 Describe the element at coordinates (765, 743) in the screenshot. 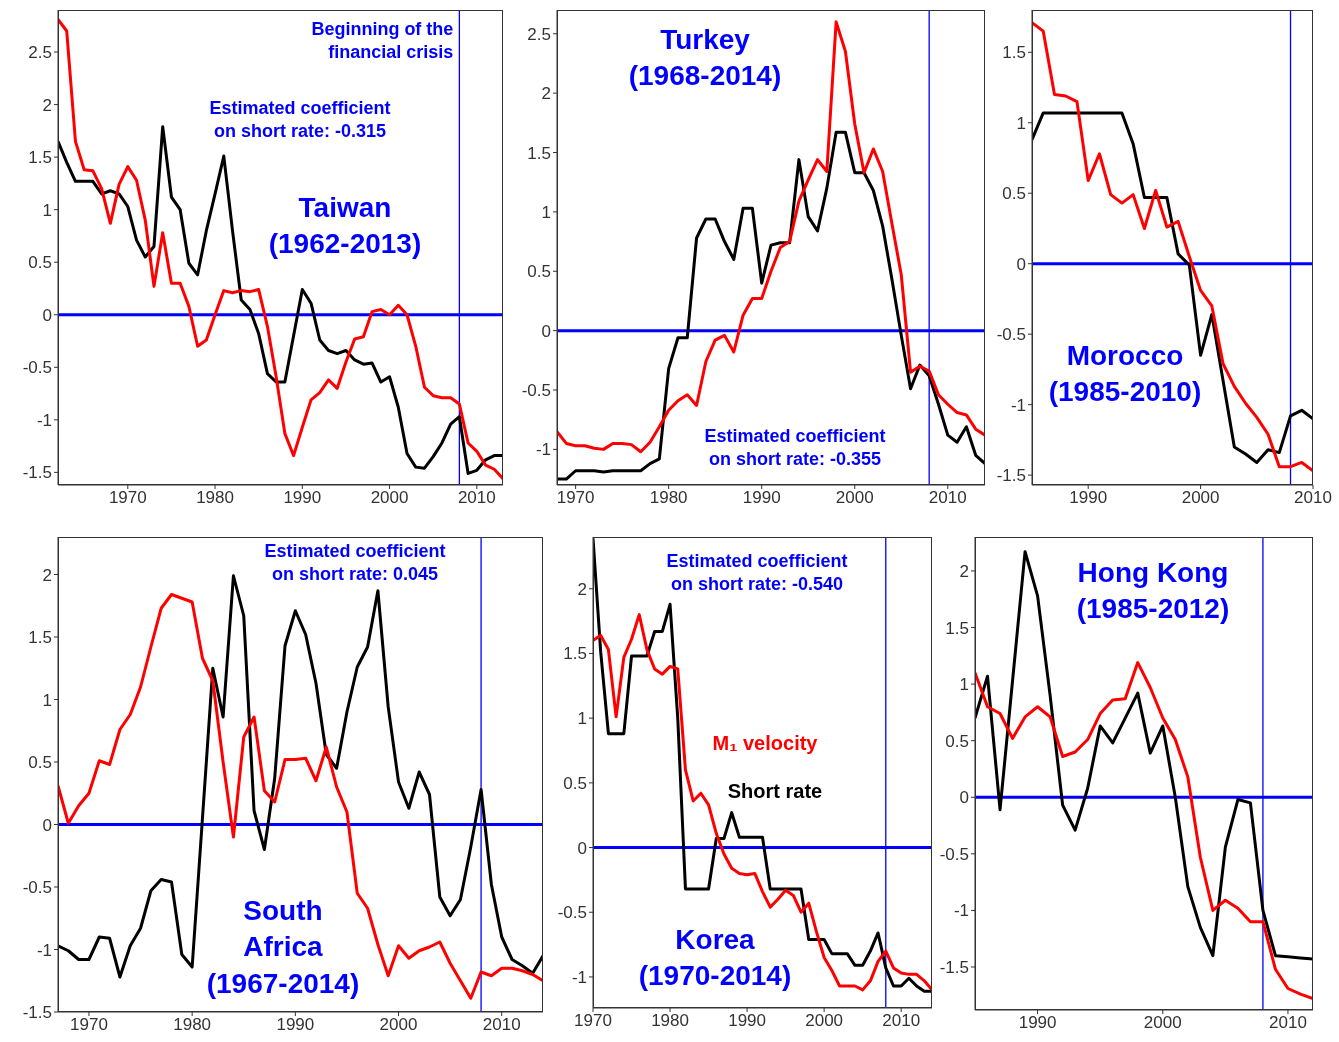

I see `series-label: M₁ velocity` at that location.